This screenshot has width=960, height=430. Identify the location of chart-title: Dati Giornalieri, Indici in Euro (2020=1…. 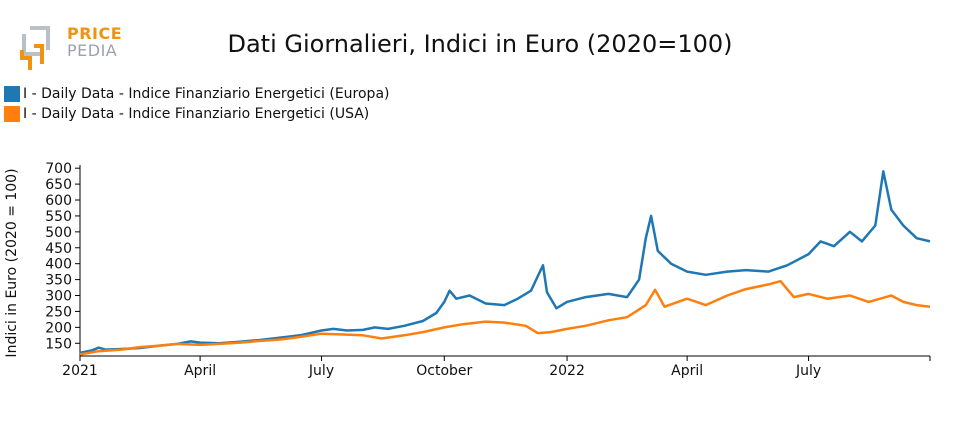
(480, 44).